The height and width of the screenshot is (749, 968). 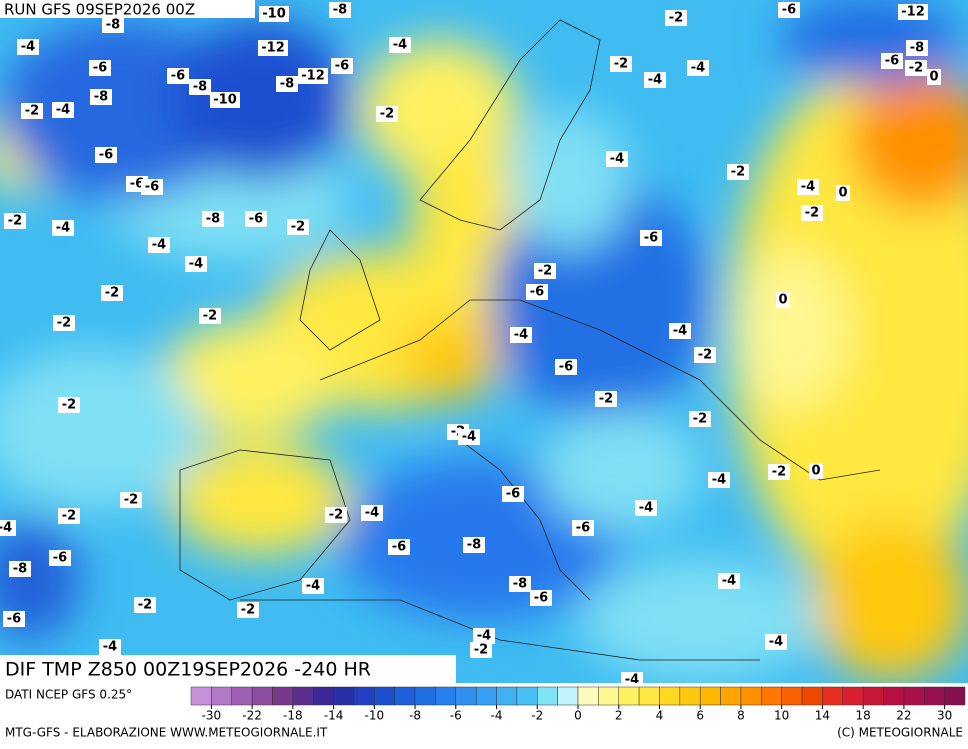 I want to click on tick-label: 0, so click(x=578, y=716).